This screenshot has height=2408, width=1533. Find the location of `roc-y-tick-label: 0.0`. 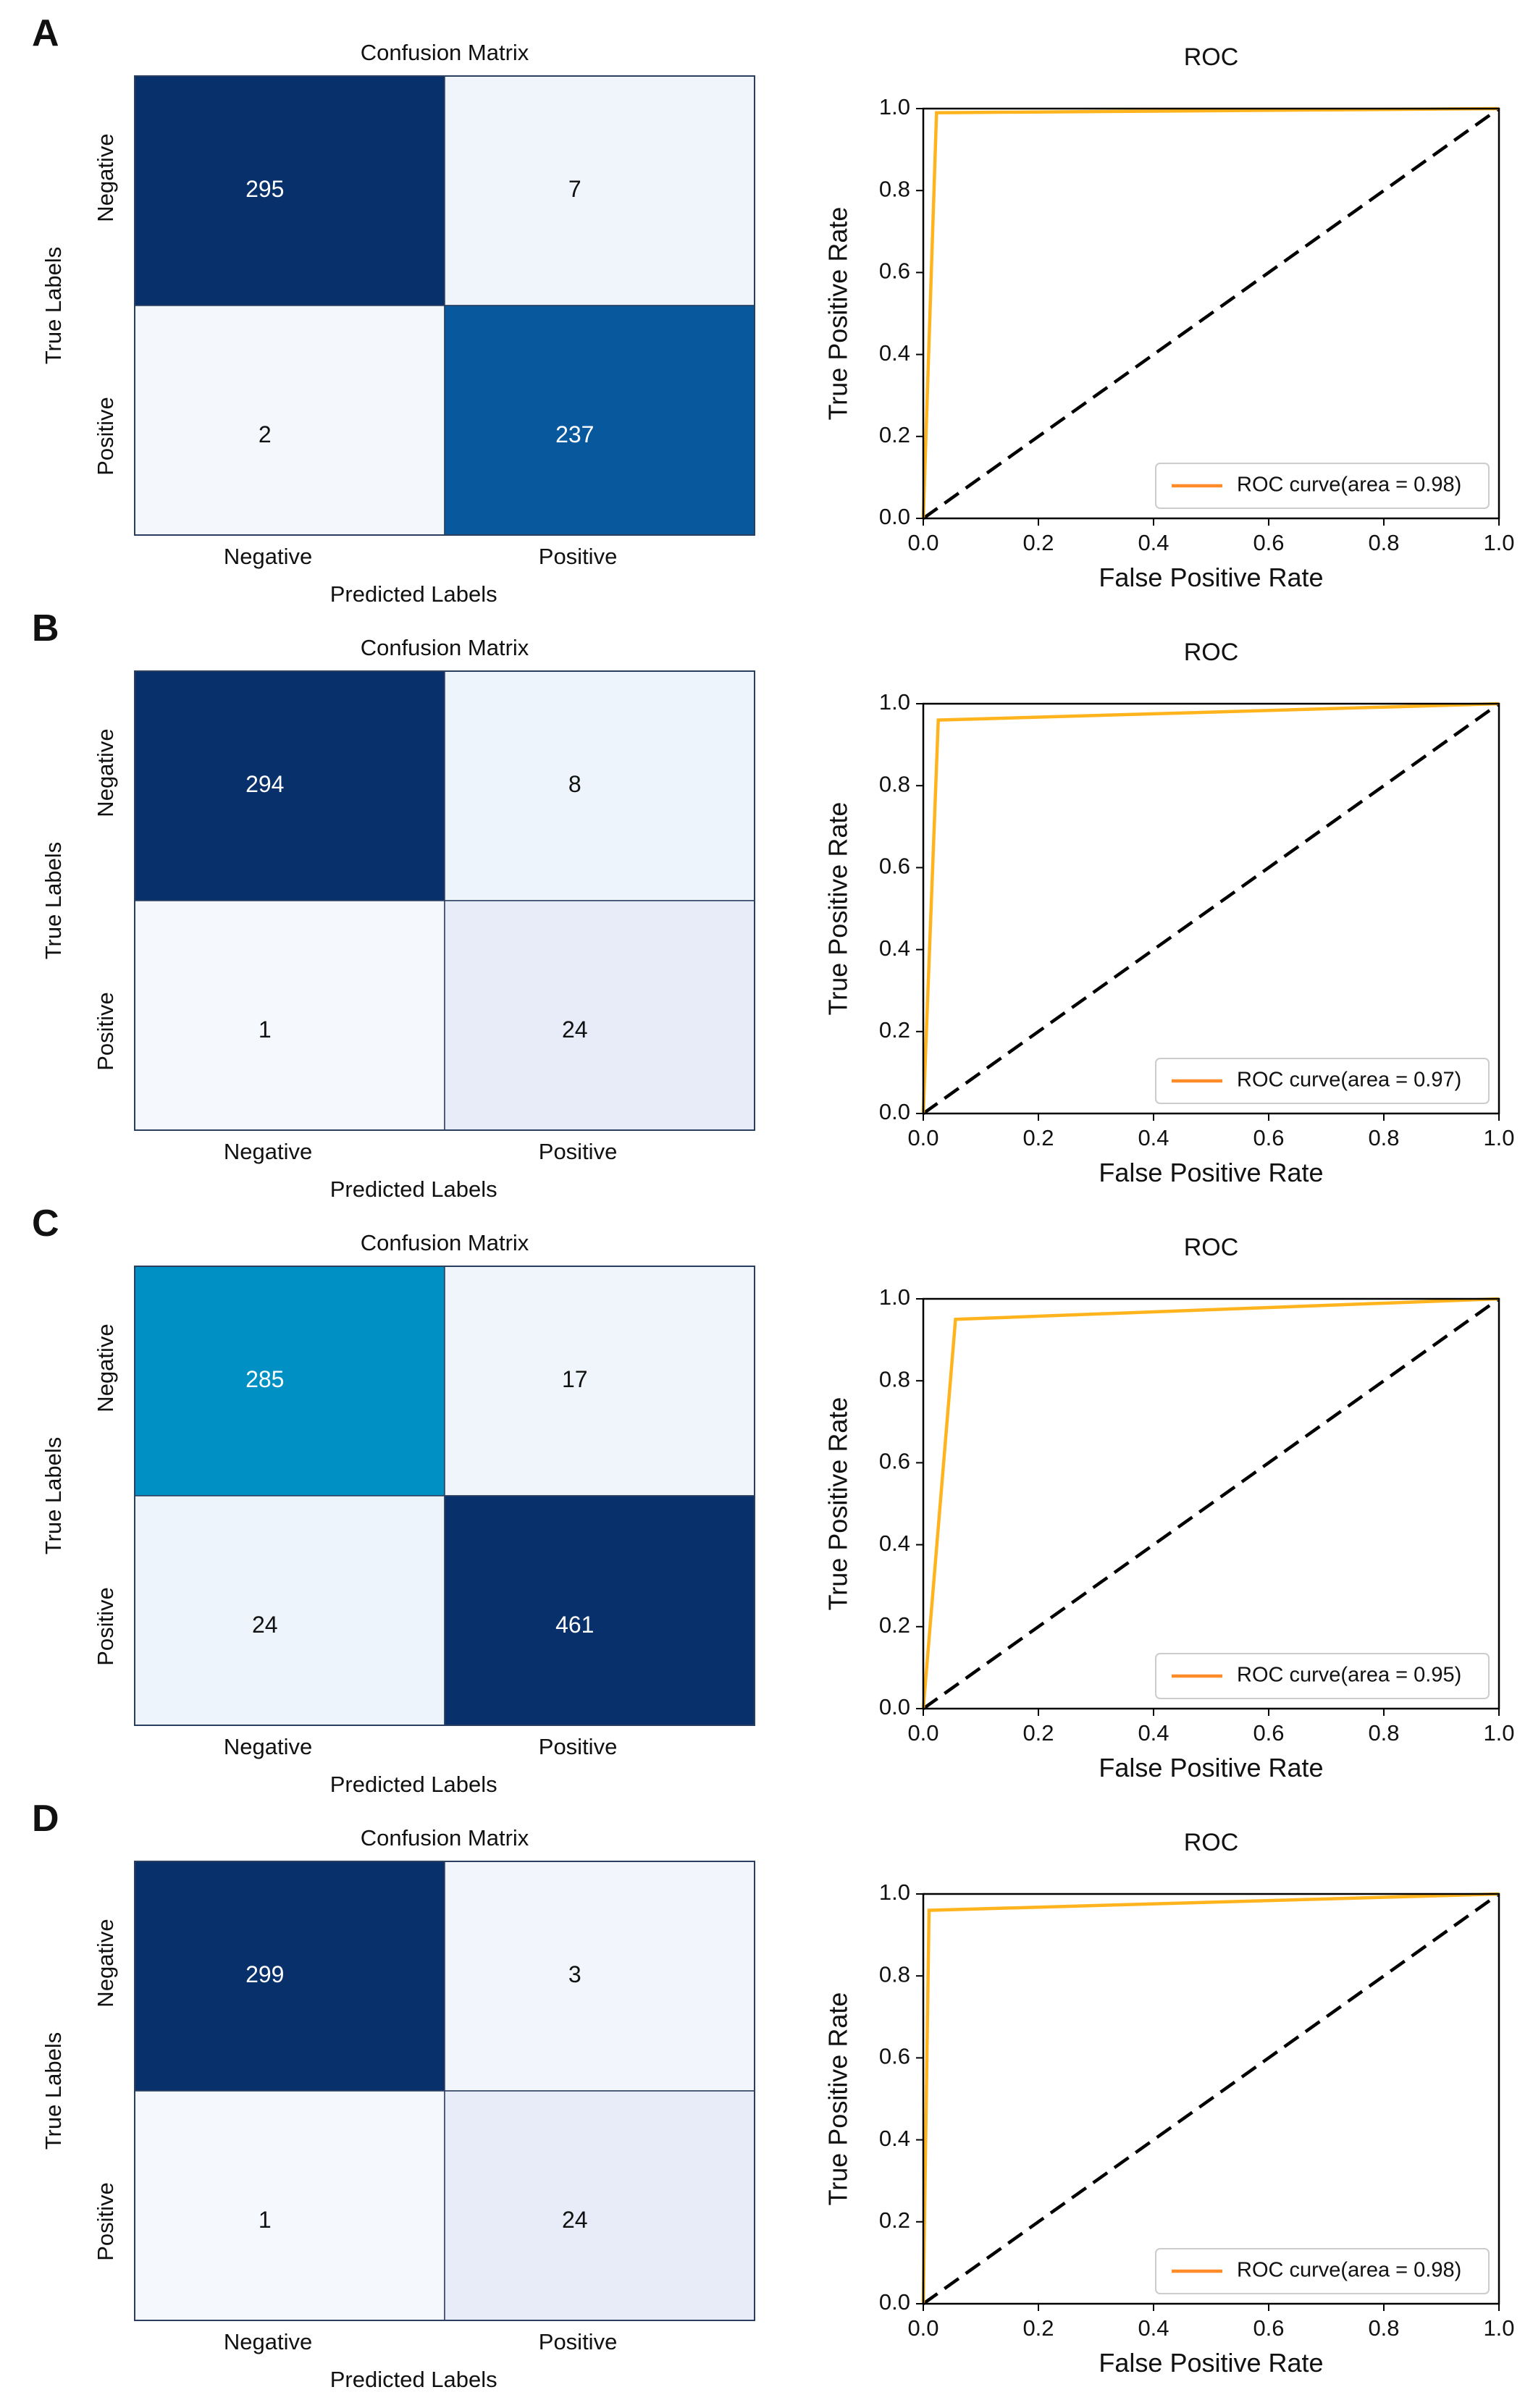

roc-y-tick-label: 0.0 is located at coordinates (894, 1111).